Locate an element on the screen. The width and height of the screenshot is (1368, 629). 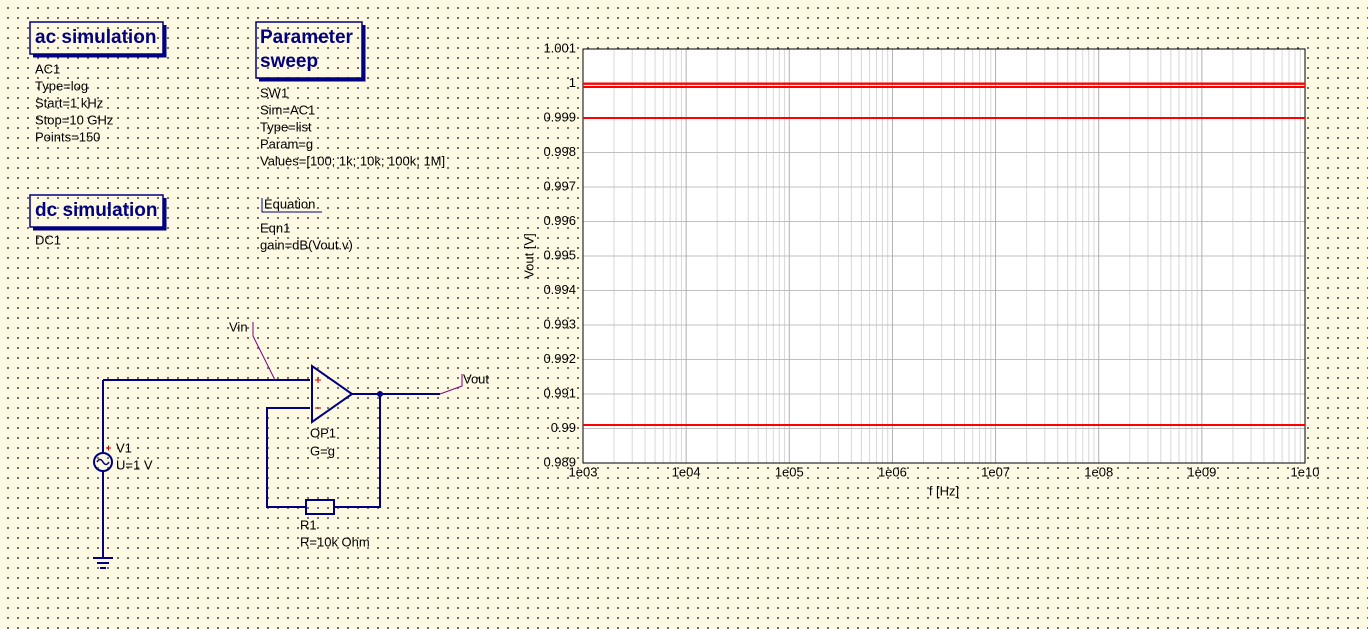
node-label: Vout is located at coordinates (476, 378).